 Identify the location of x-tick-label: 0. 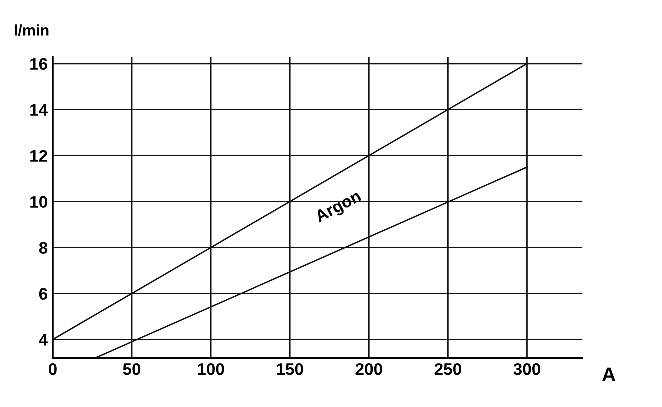
(52, 369).